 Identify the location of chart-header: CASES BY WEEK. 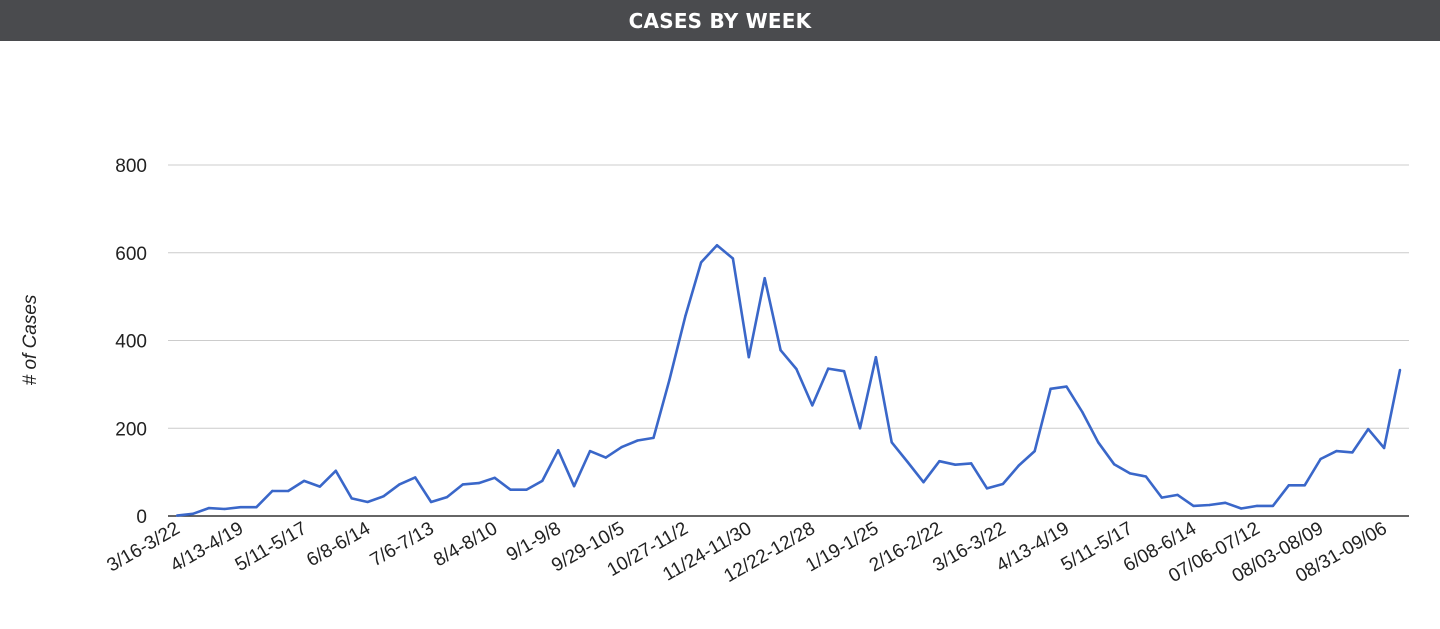
(720, 20).